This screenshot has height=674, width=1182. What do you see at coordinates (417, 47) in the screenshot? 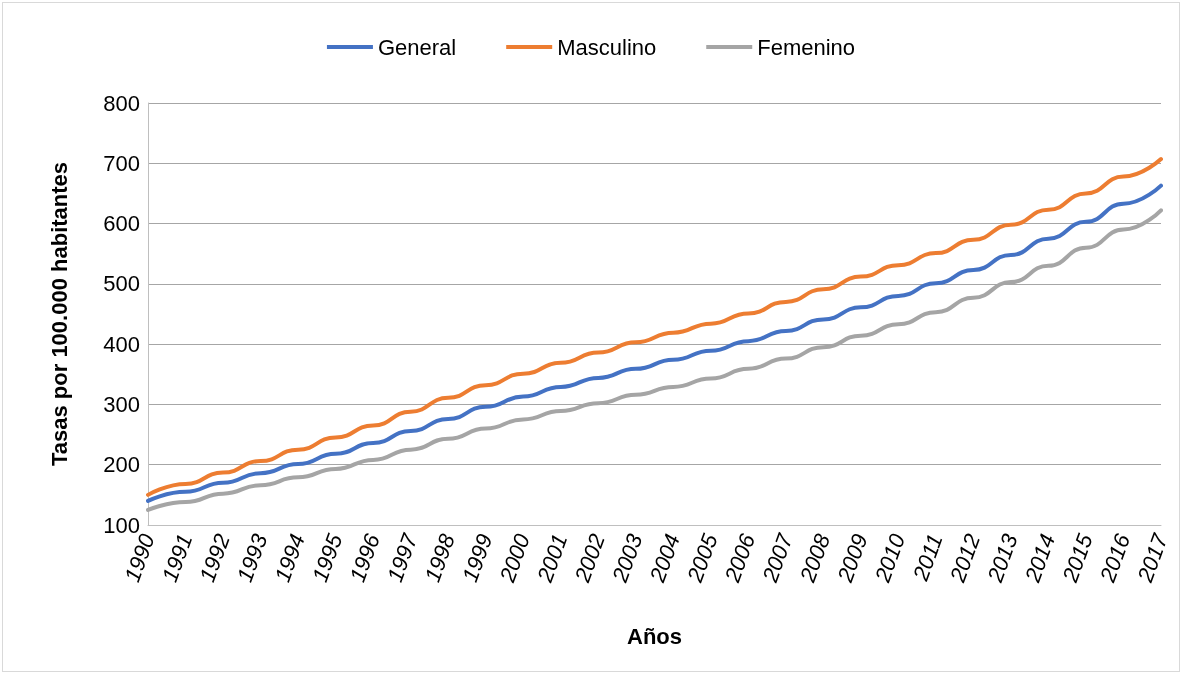
I see `legend-label: General` at bounding box center [417, 47].